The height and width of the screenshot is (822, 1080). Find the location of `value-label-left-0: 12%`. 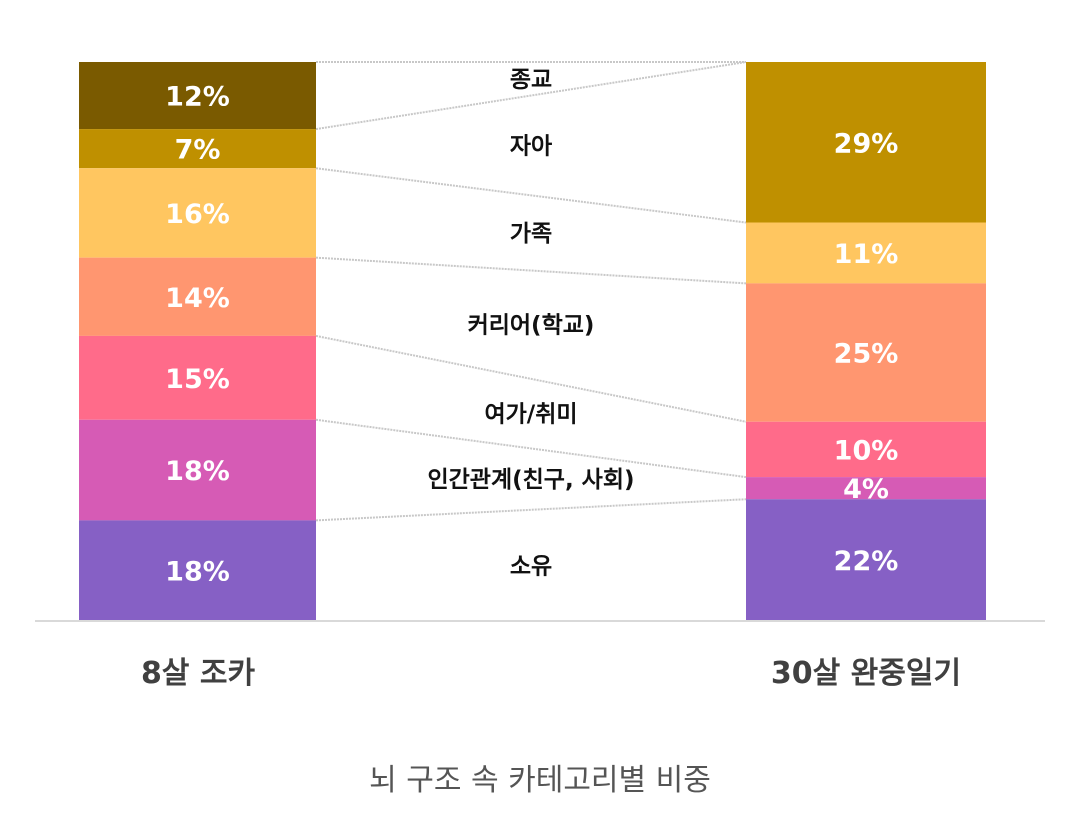

value-label-left-0: 12% is located at coordinates (197, 97).